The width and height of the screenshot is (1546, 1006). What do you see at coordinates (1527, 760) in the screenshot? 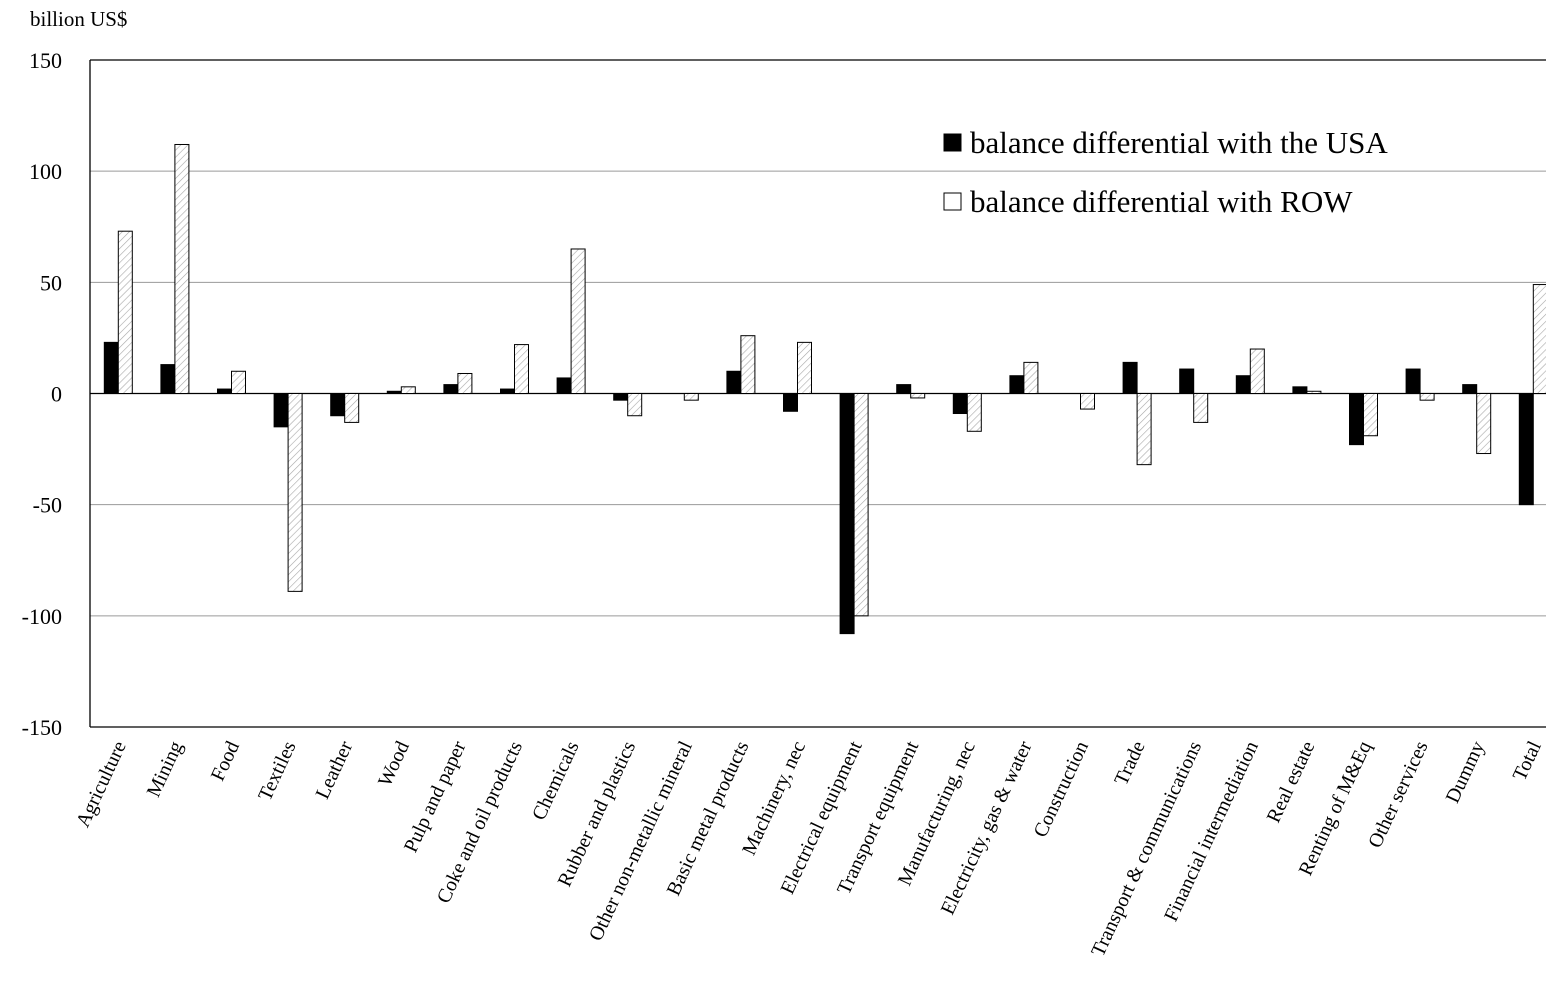
I see `x-category-label: Total` at bounding box center [1527, 760].